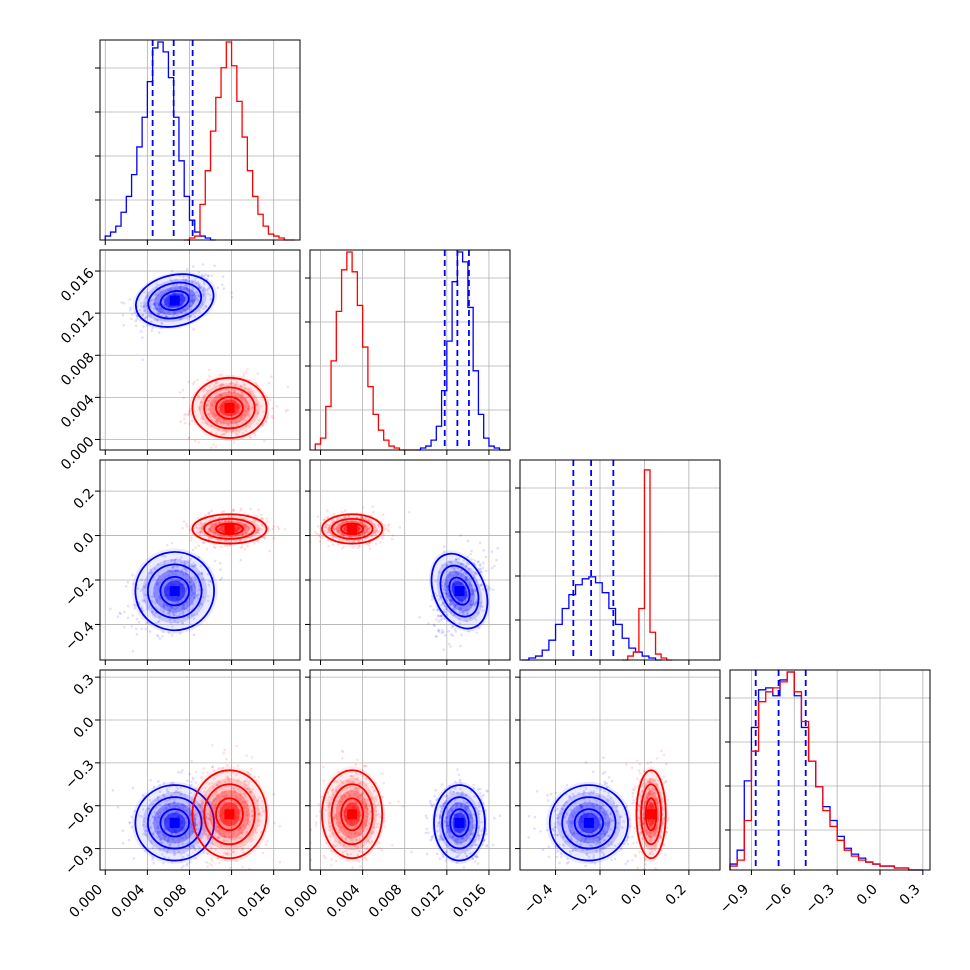  I want to click on x-tick-label: 0.004, so click(344, 901).